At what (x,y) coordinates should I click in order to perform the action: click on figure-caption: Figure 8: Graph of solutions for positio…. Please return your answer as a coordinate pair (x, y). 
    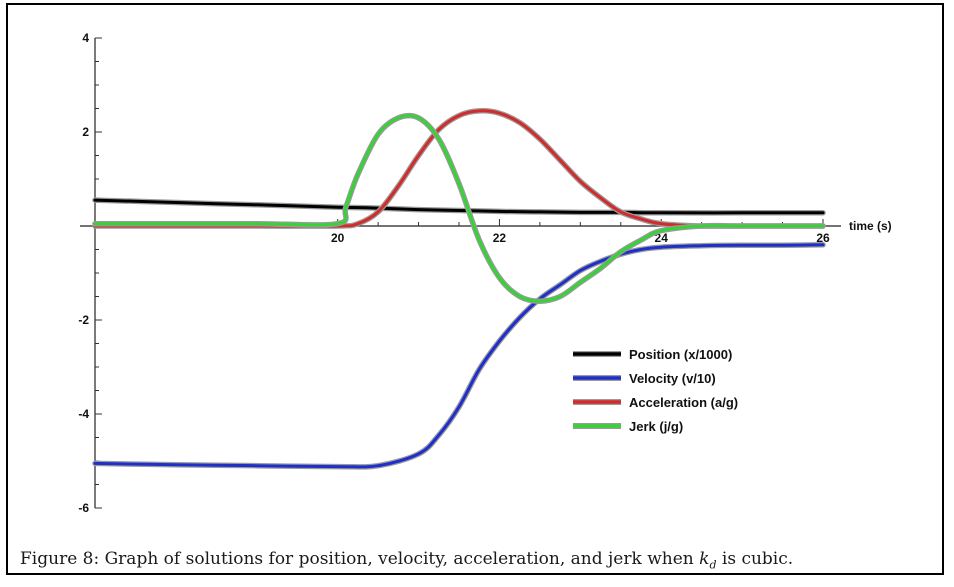
    Looking at the image, I should click on (480, 560).